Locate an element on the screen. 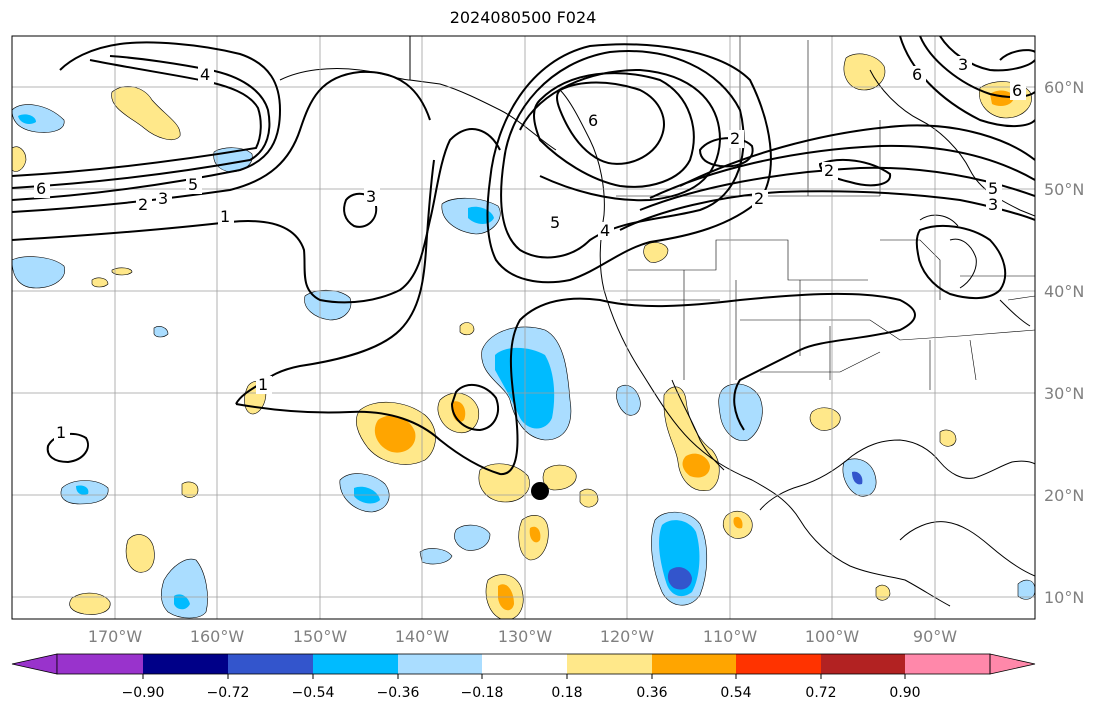 The width and height of the screenshot is (1105, 712). storm-center-marker is located at coordinates (540, 491).